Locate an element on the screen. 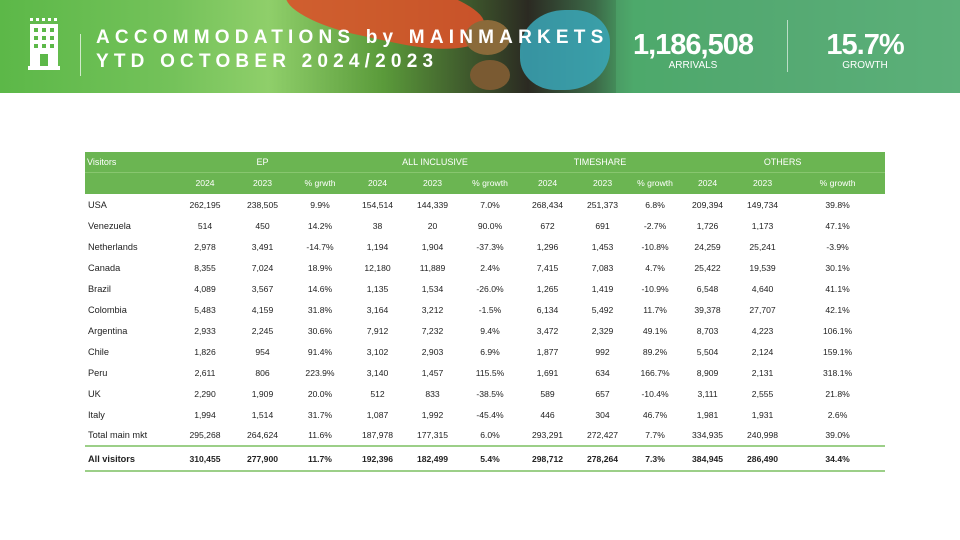  table-cell: 2,290 is located at coordinates (205, 393).